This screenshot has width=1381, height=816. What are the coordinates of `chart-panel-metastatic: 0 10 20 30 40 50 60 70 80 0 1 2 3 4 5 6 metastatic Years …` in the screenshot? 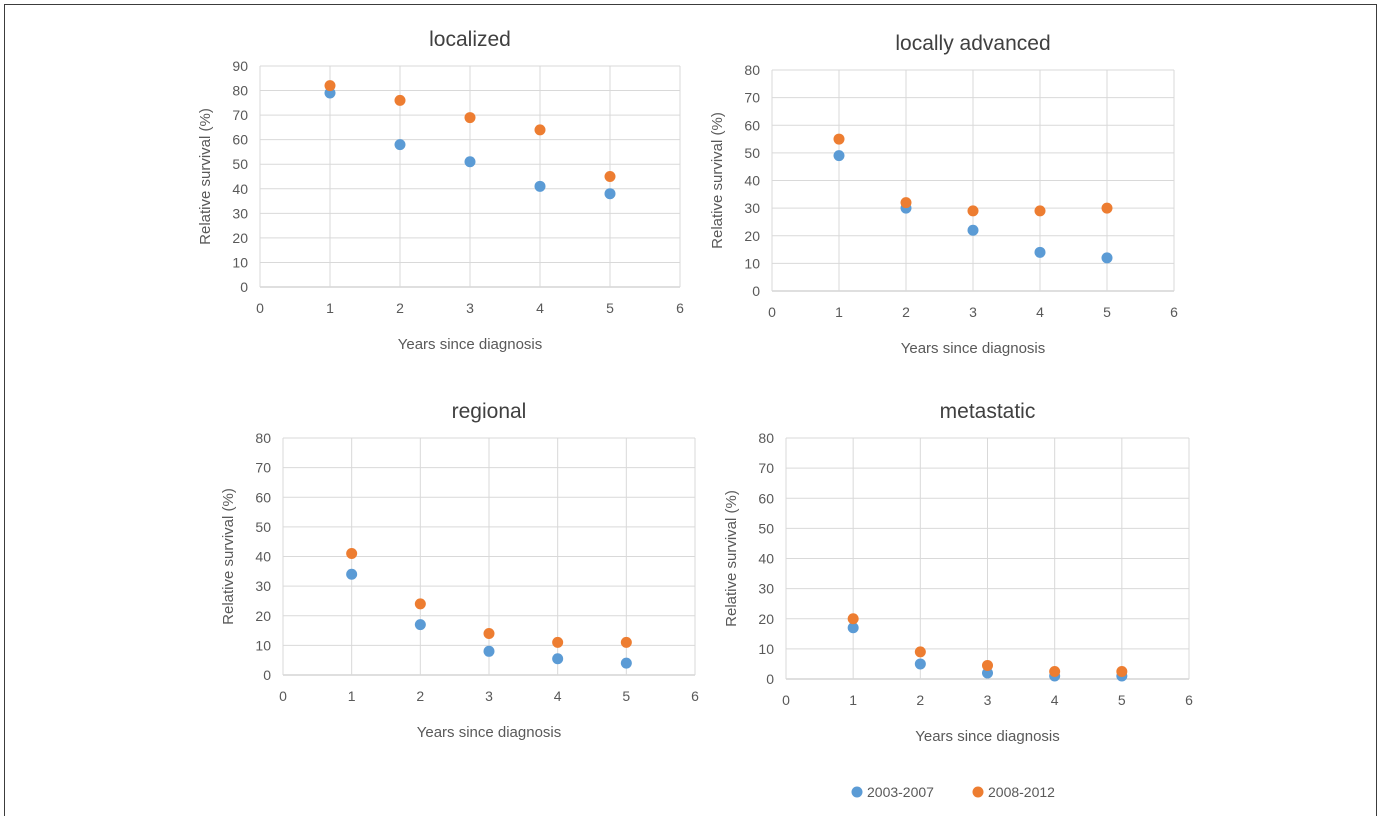 It's located at (958, 572).